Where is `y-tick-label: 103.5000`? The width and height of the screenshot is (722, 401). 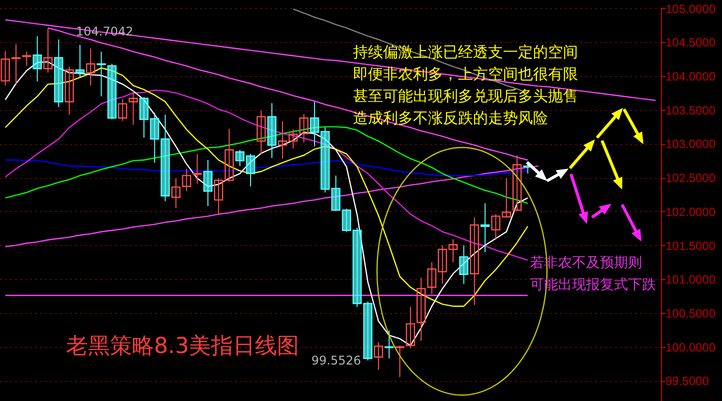
y-tick-label: 103.5000 is located at coordinates (691, 110).